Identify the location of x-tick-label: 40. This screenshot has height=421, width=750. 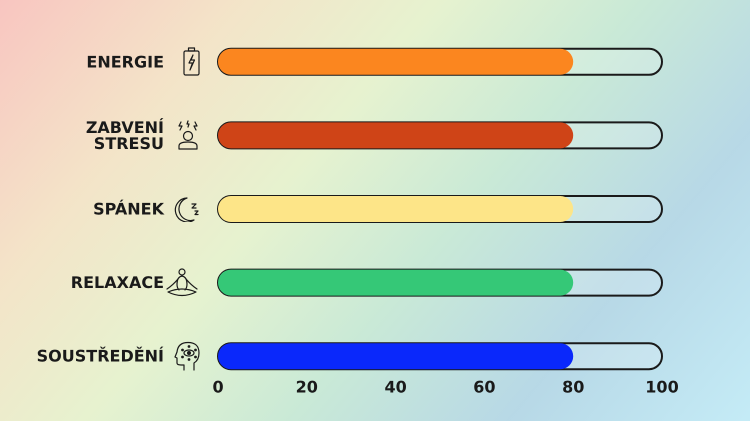
(395, 387).